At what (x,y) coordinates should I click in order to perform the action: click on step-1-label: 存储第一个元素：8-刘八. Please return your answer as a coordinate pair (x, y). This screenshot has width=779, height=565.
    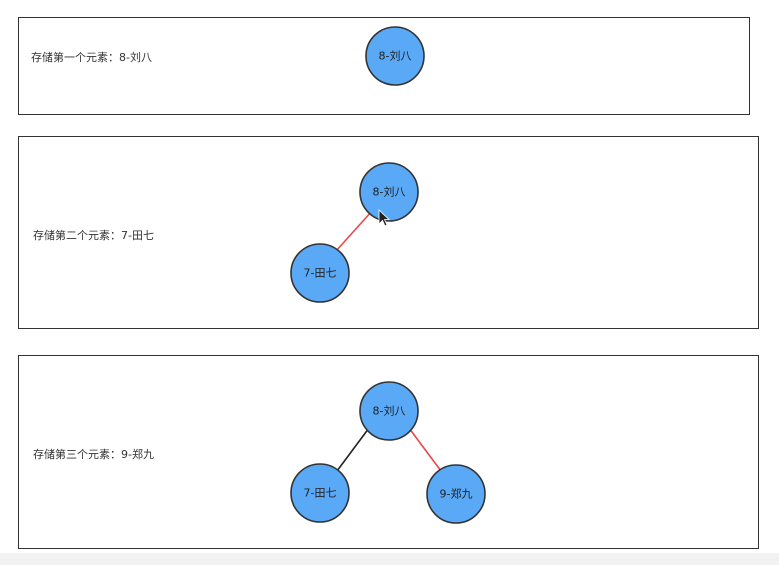
    Looking at the image, I should click on (91, 57).